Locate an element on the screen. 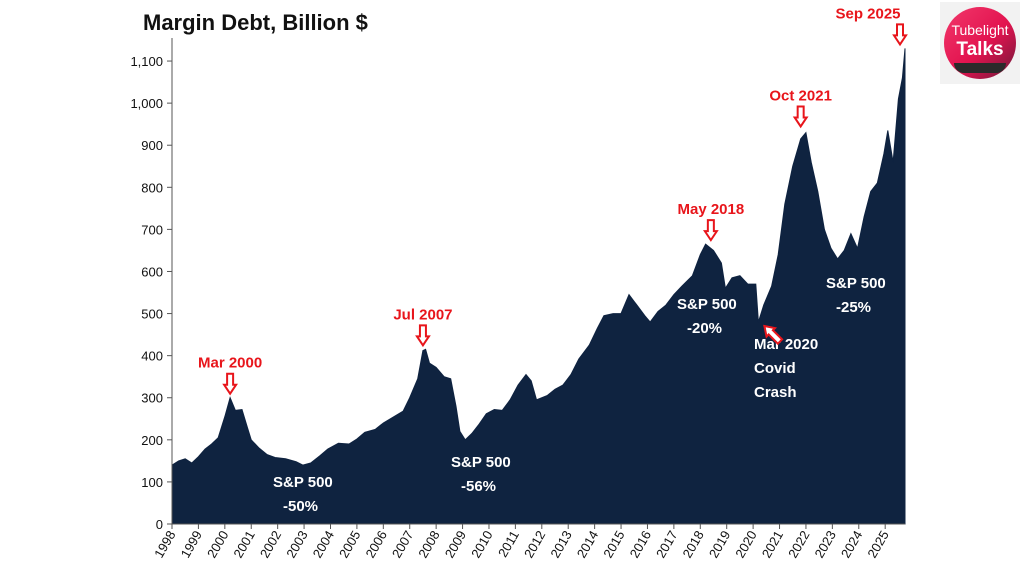  x-tick-label: 2000 is located at coordinates (217, 544).